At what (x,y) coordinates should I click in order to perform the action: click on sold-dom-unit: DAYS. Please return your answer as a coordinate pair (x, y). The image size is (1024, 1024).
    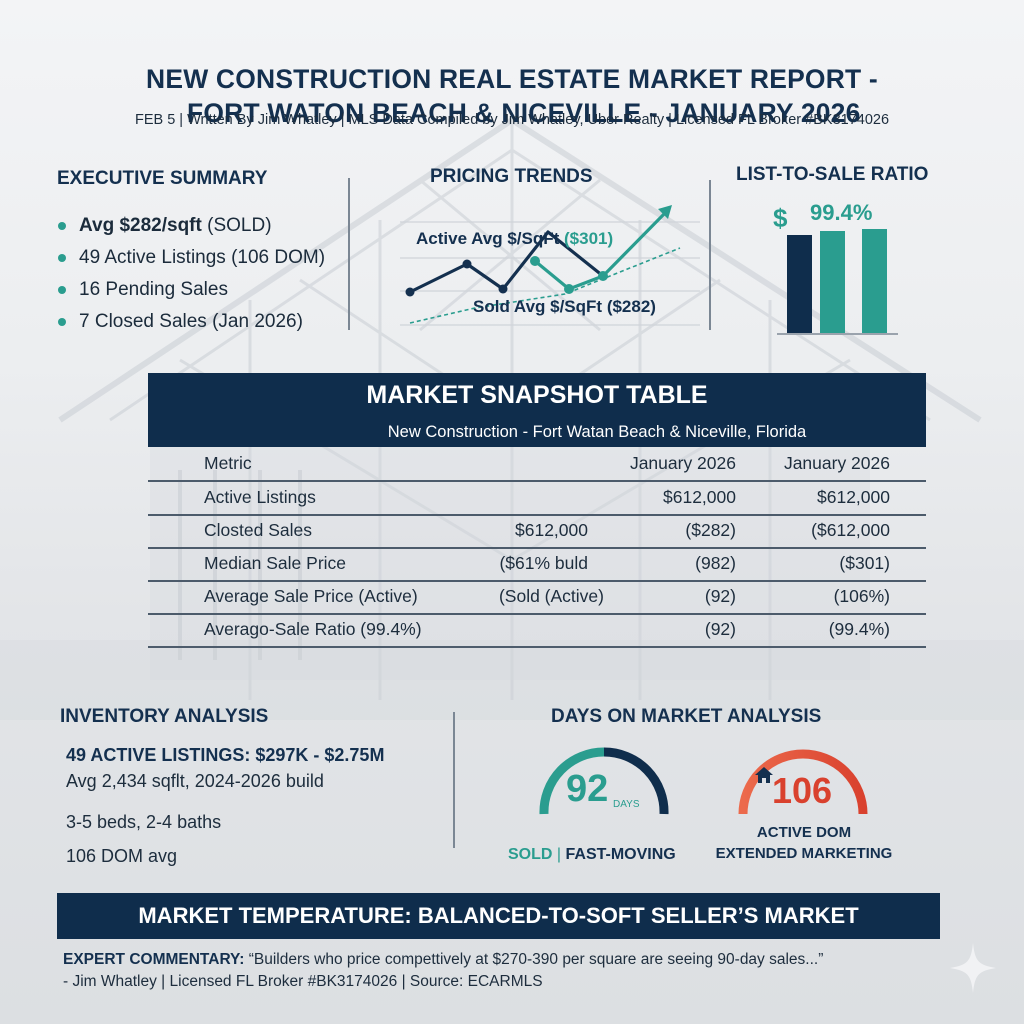
    Looking at the image, I should click on (626, 804).